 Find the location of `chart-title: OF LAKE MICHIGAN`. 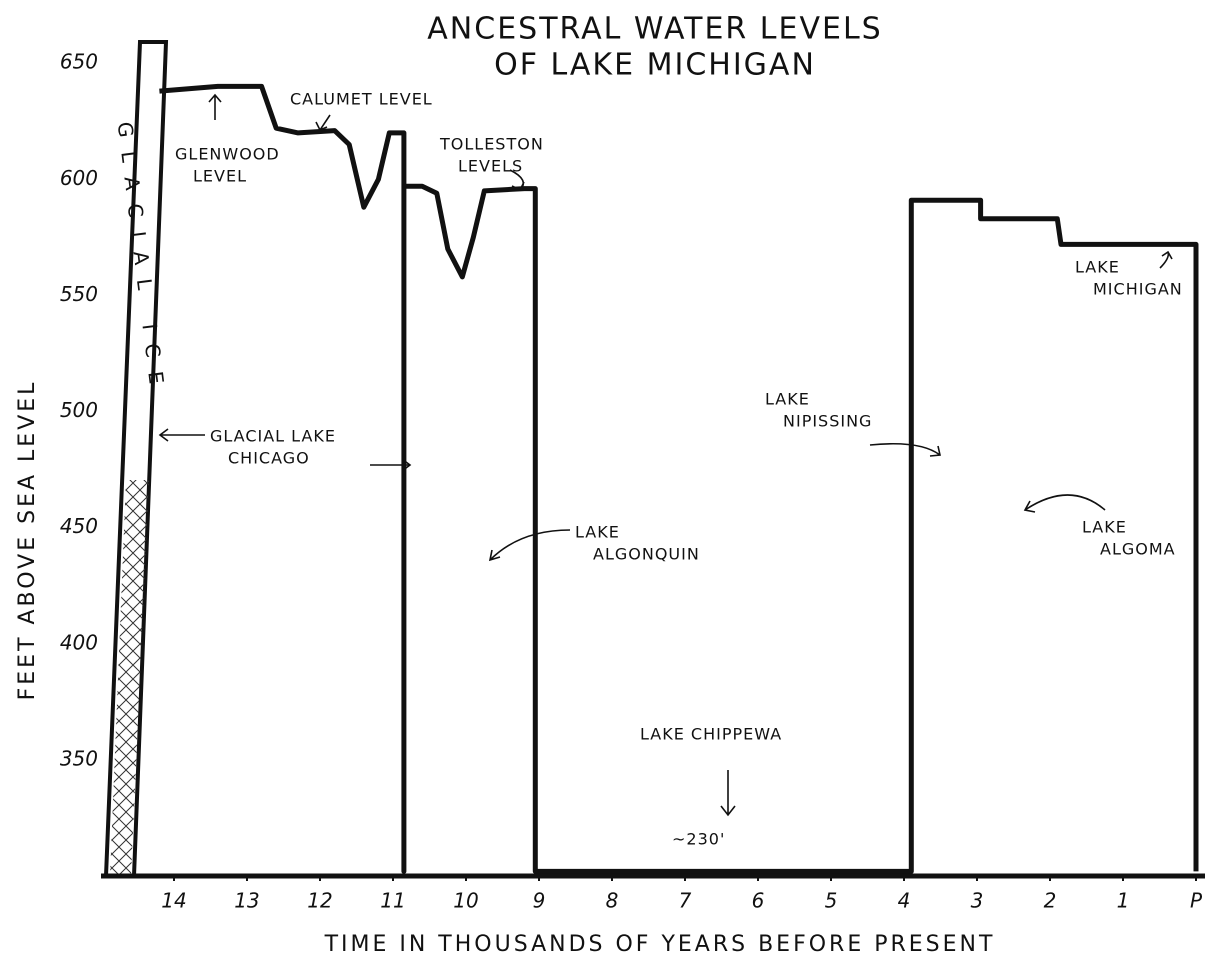

chart-title: OF LAKE MICHIGAN is located at coordinates (655, 65).